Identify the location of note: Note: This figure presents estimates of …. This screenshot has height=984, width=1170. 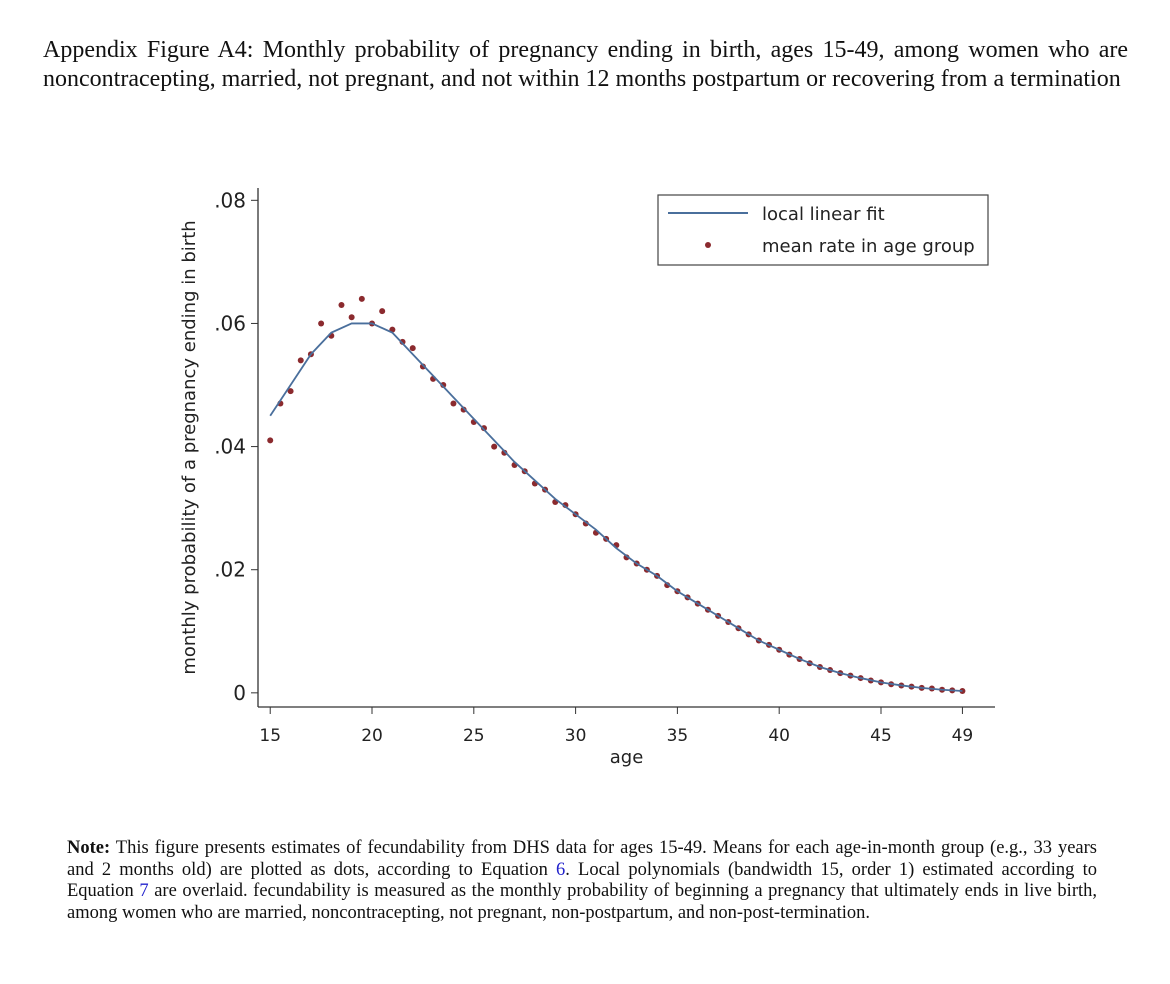
(582, 881).